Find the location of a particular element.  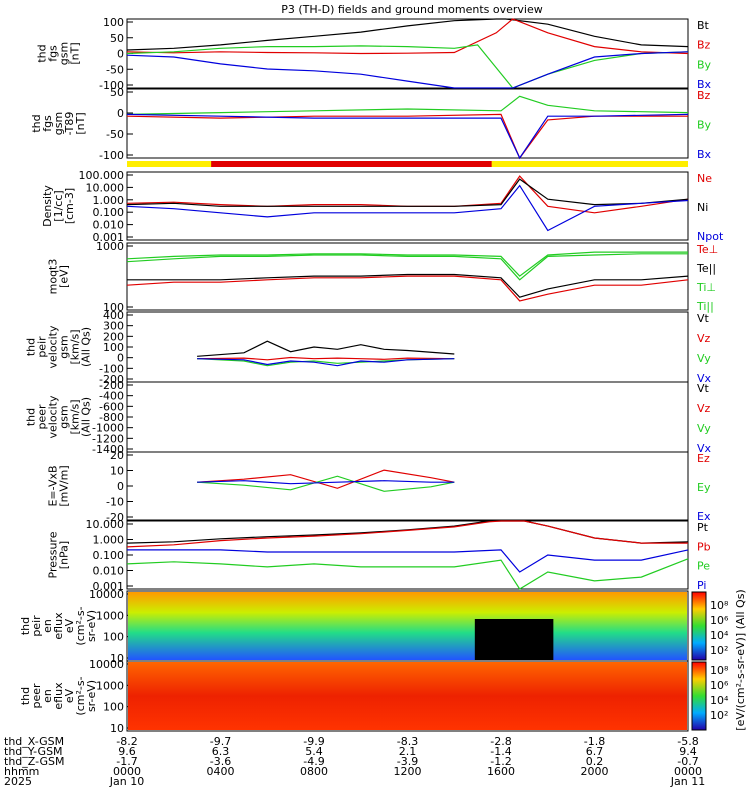

x-tick-label: 6.3 is located at coordinates (221, 751).